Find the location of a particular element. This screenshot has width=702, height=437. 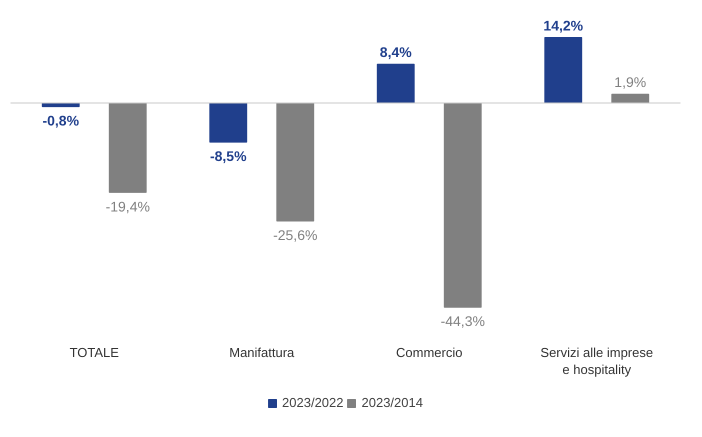

data-label: 8,4% is located at coordinates (396, 52).